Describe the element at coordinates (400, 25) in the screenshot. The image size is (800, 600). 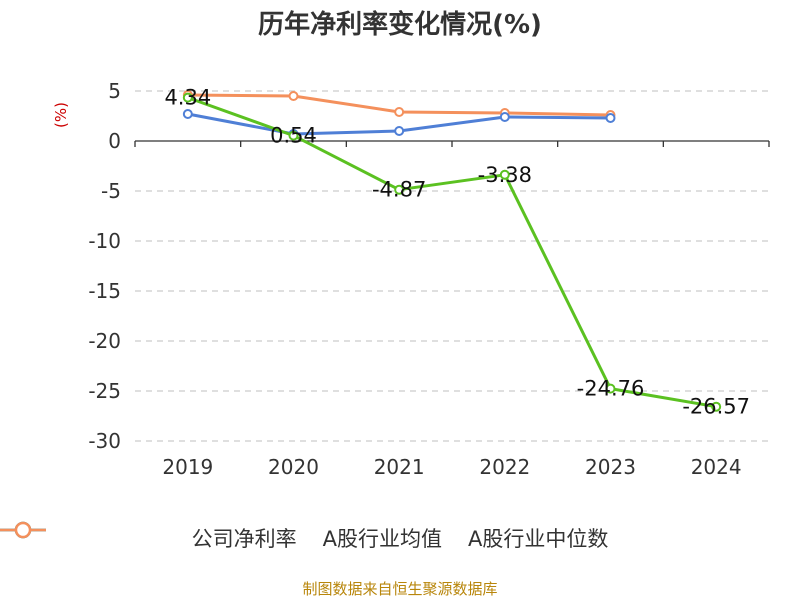
I see `chart-title: 历年净利率变化情况(%)` at that location.